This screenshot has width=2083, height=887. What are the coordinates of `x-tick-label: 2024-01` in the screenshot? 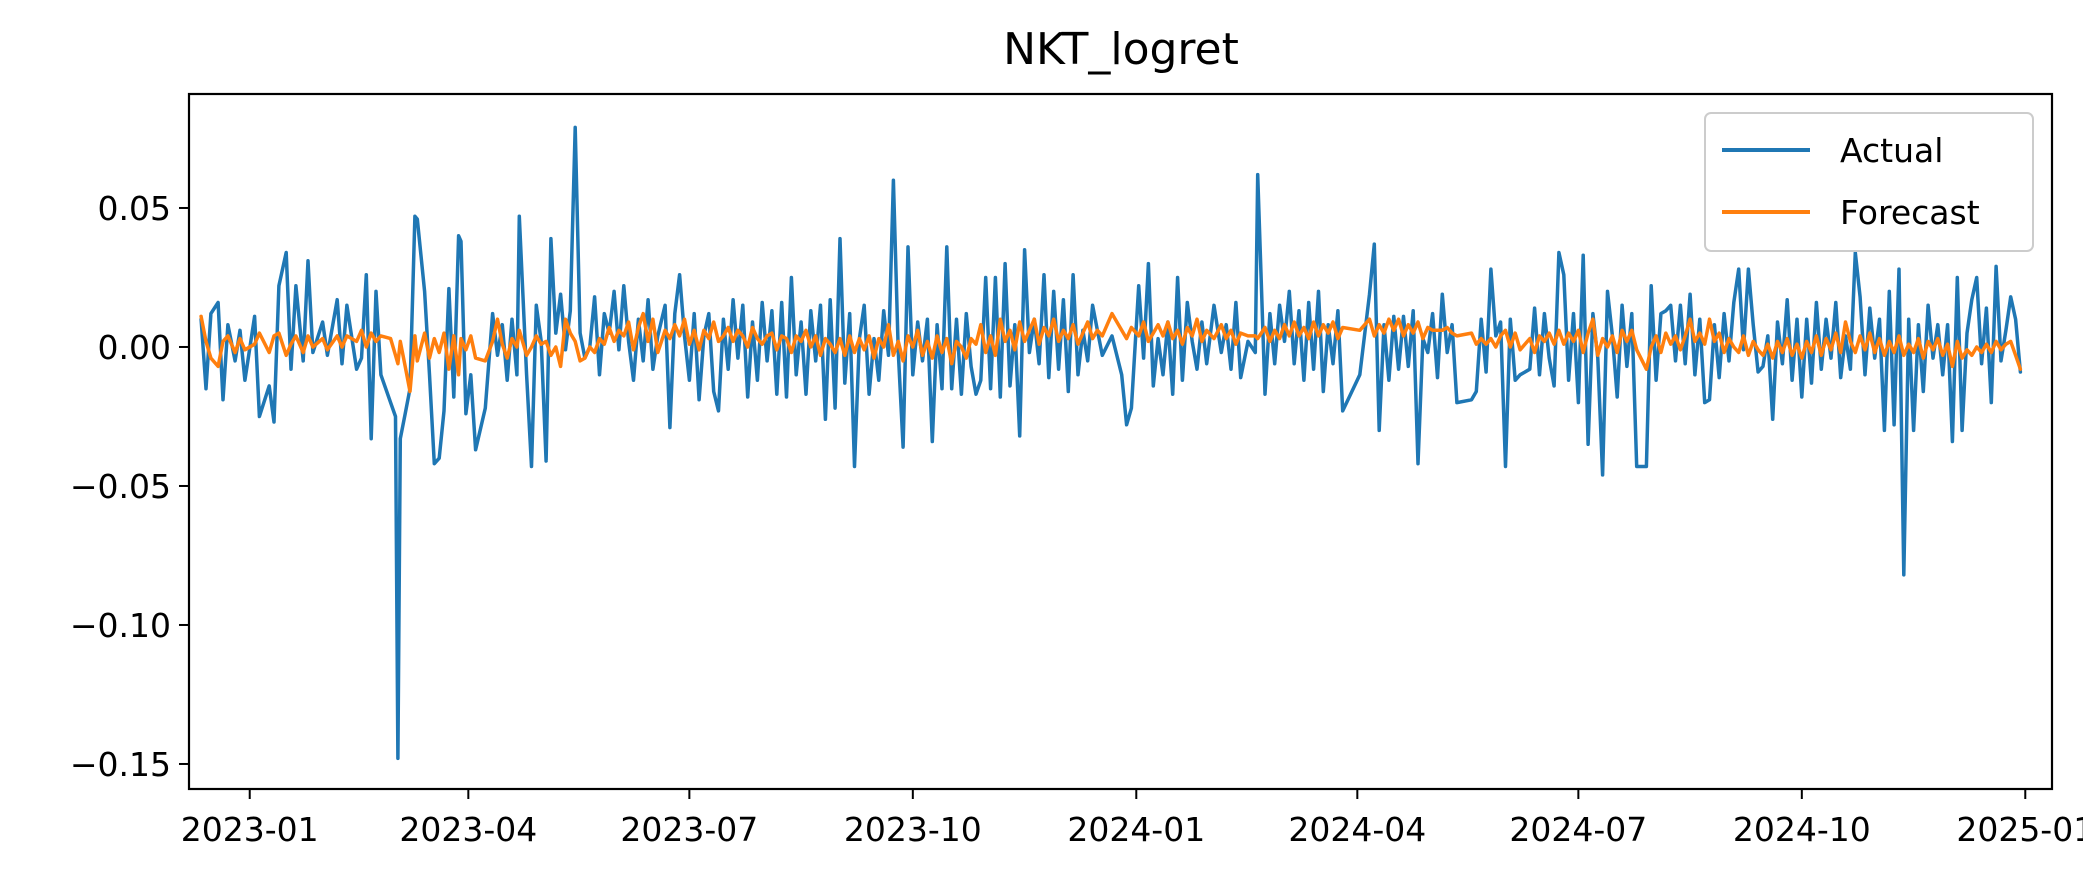 It's located at (1136, 829).